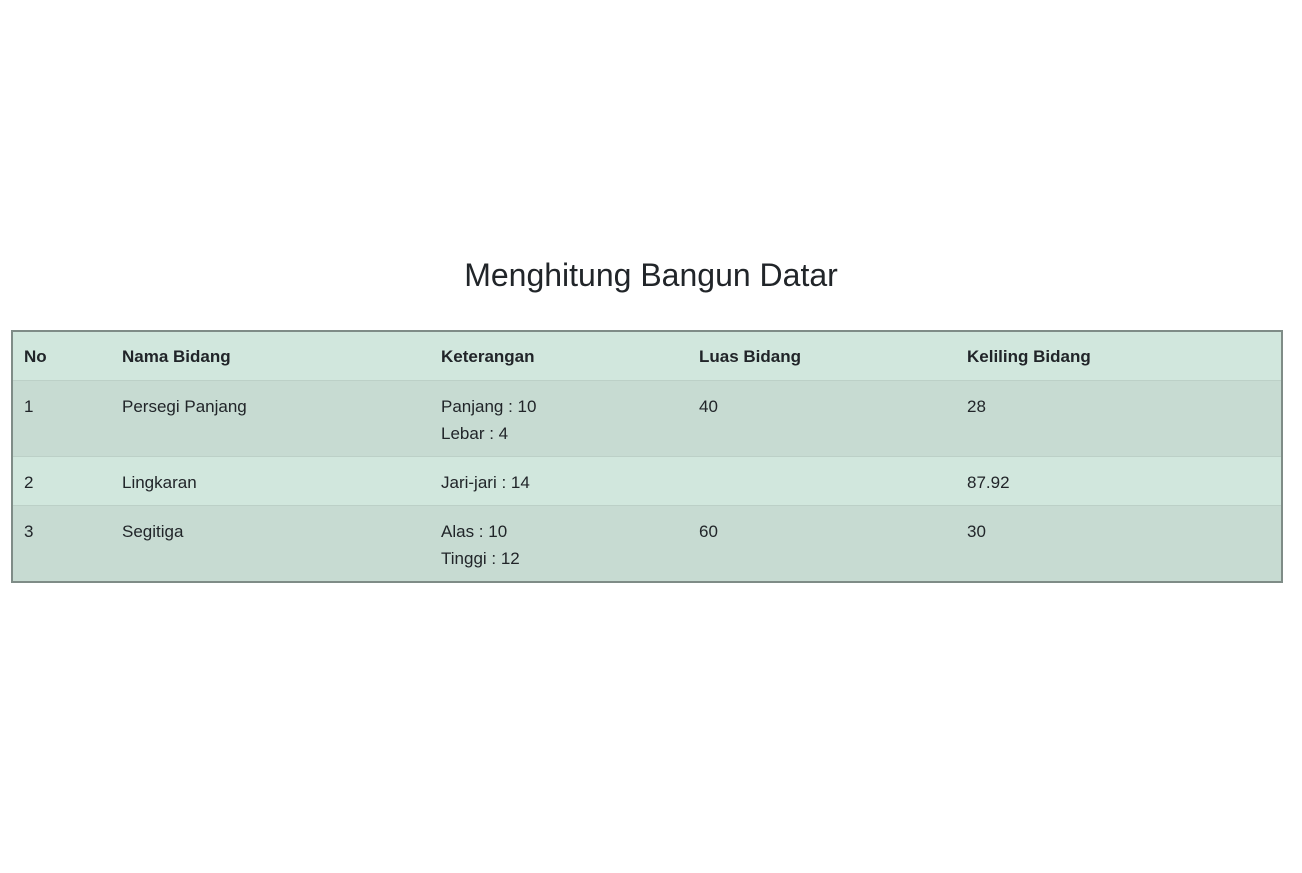 This screenshot has height=873, width=1302. Describe the element at coordinates (488, 356) in the screenshot. I see `header-keterangan: Keterangan` at that location.